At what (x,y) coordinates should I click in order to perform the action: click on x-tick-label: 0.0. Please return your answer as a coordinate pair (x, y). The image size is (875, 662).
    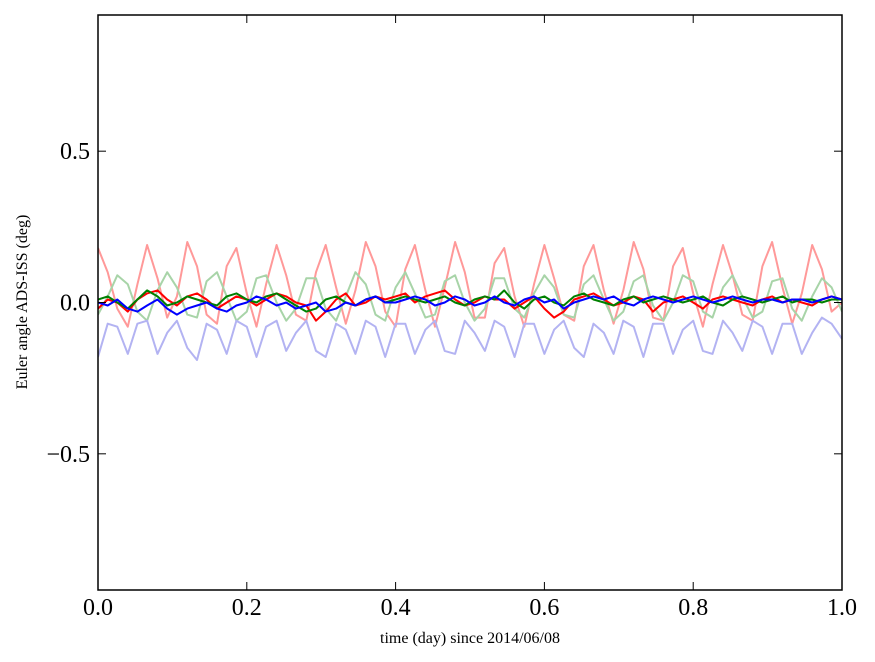
    Looking at the image, I should click on (98, 608).